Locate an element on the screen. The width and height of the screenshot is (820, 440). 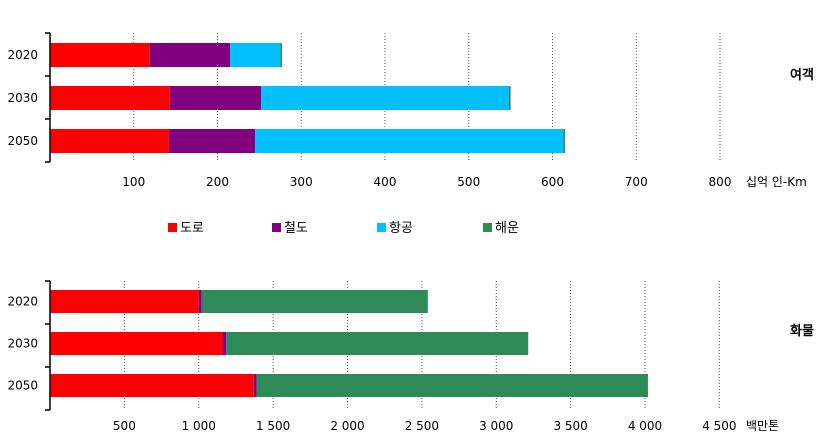
x-tick-label: 400 is located at coordinates (385, 182).